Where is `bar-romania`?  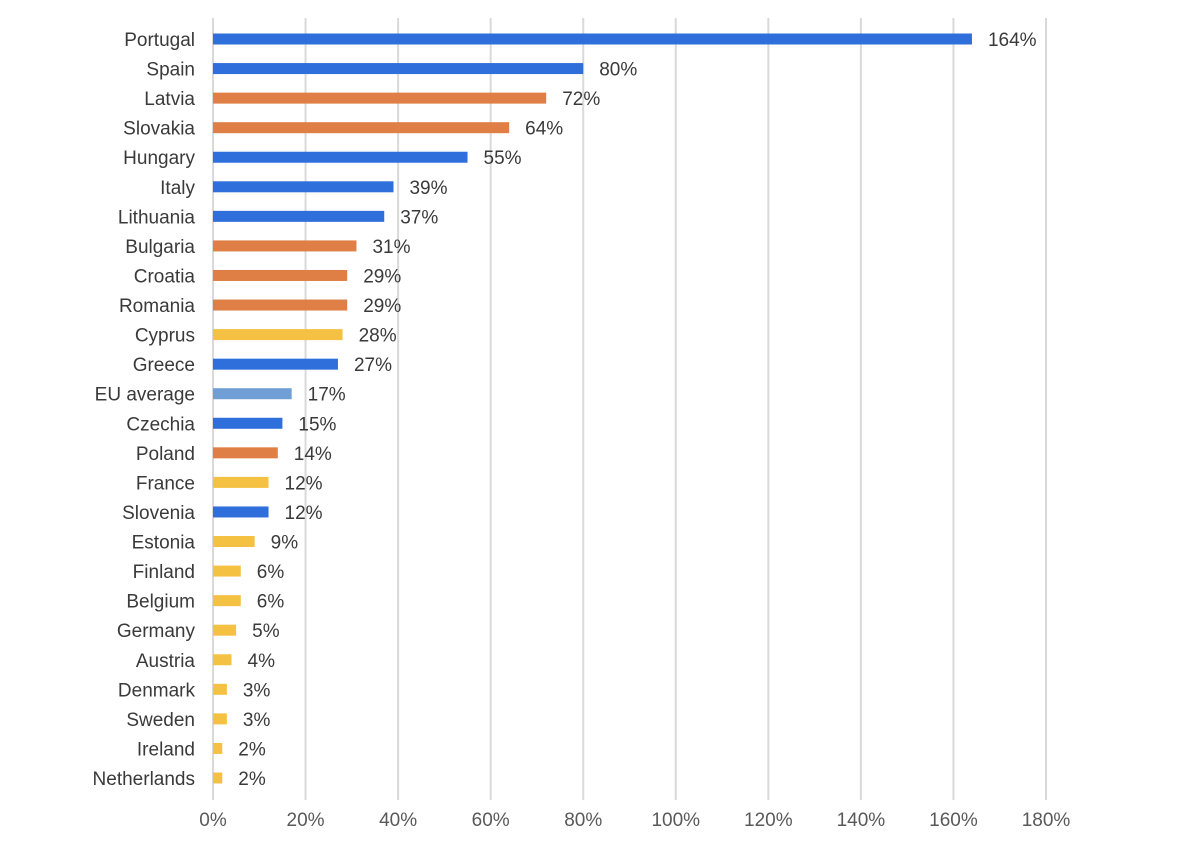
bar-romania is located at coordinates (280, 305).